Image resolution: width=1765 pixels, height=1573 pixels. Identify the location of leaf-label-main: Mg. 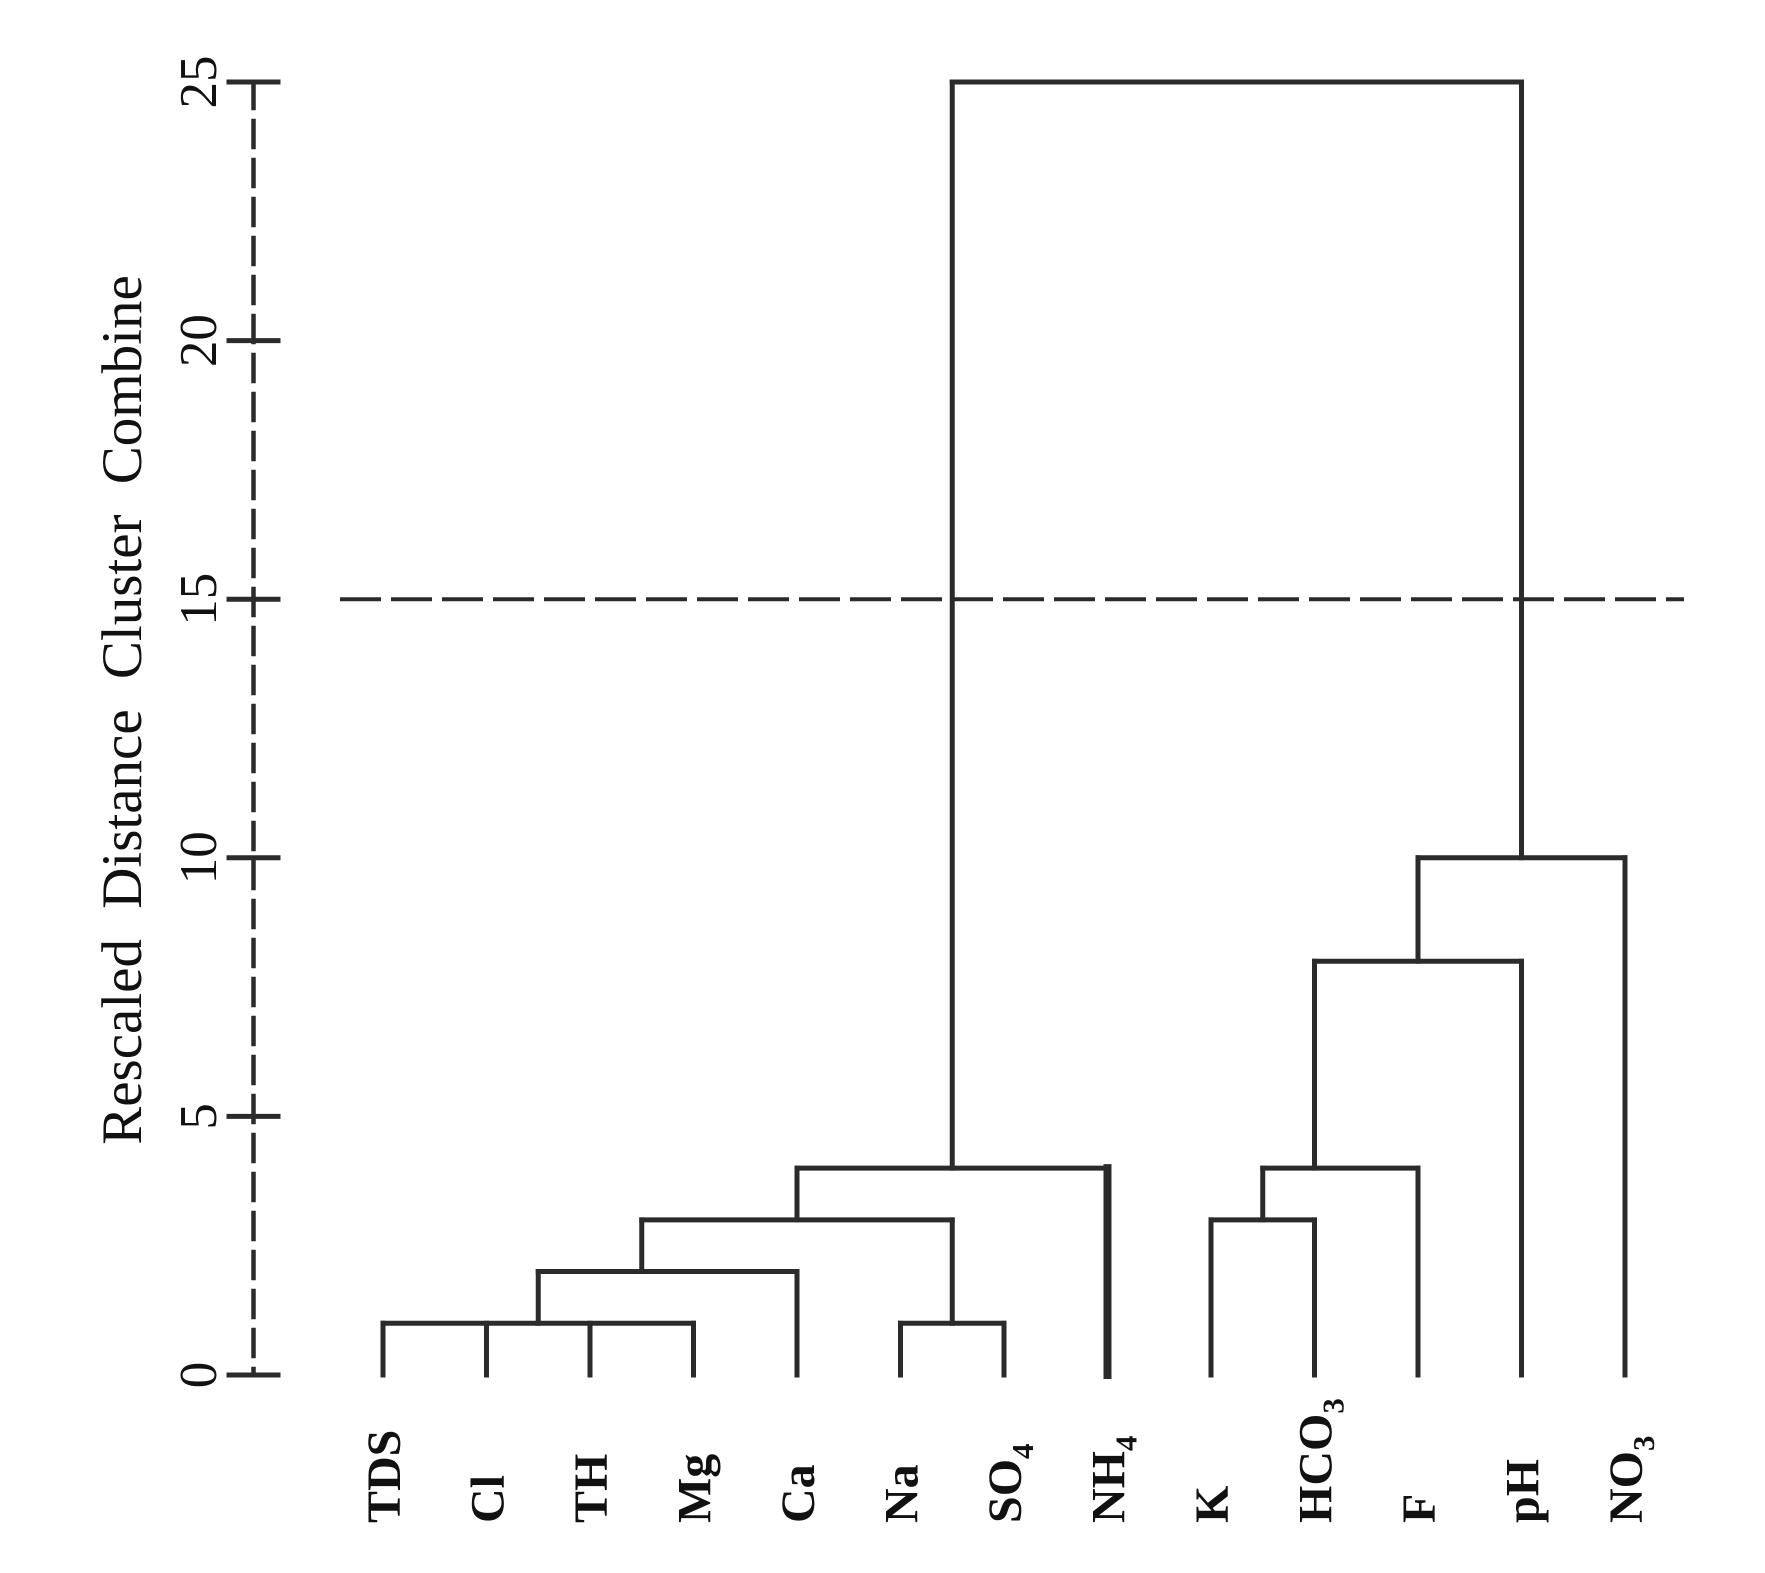
(695, 1488).